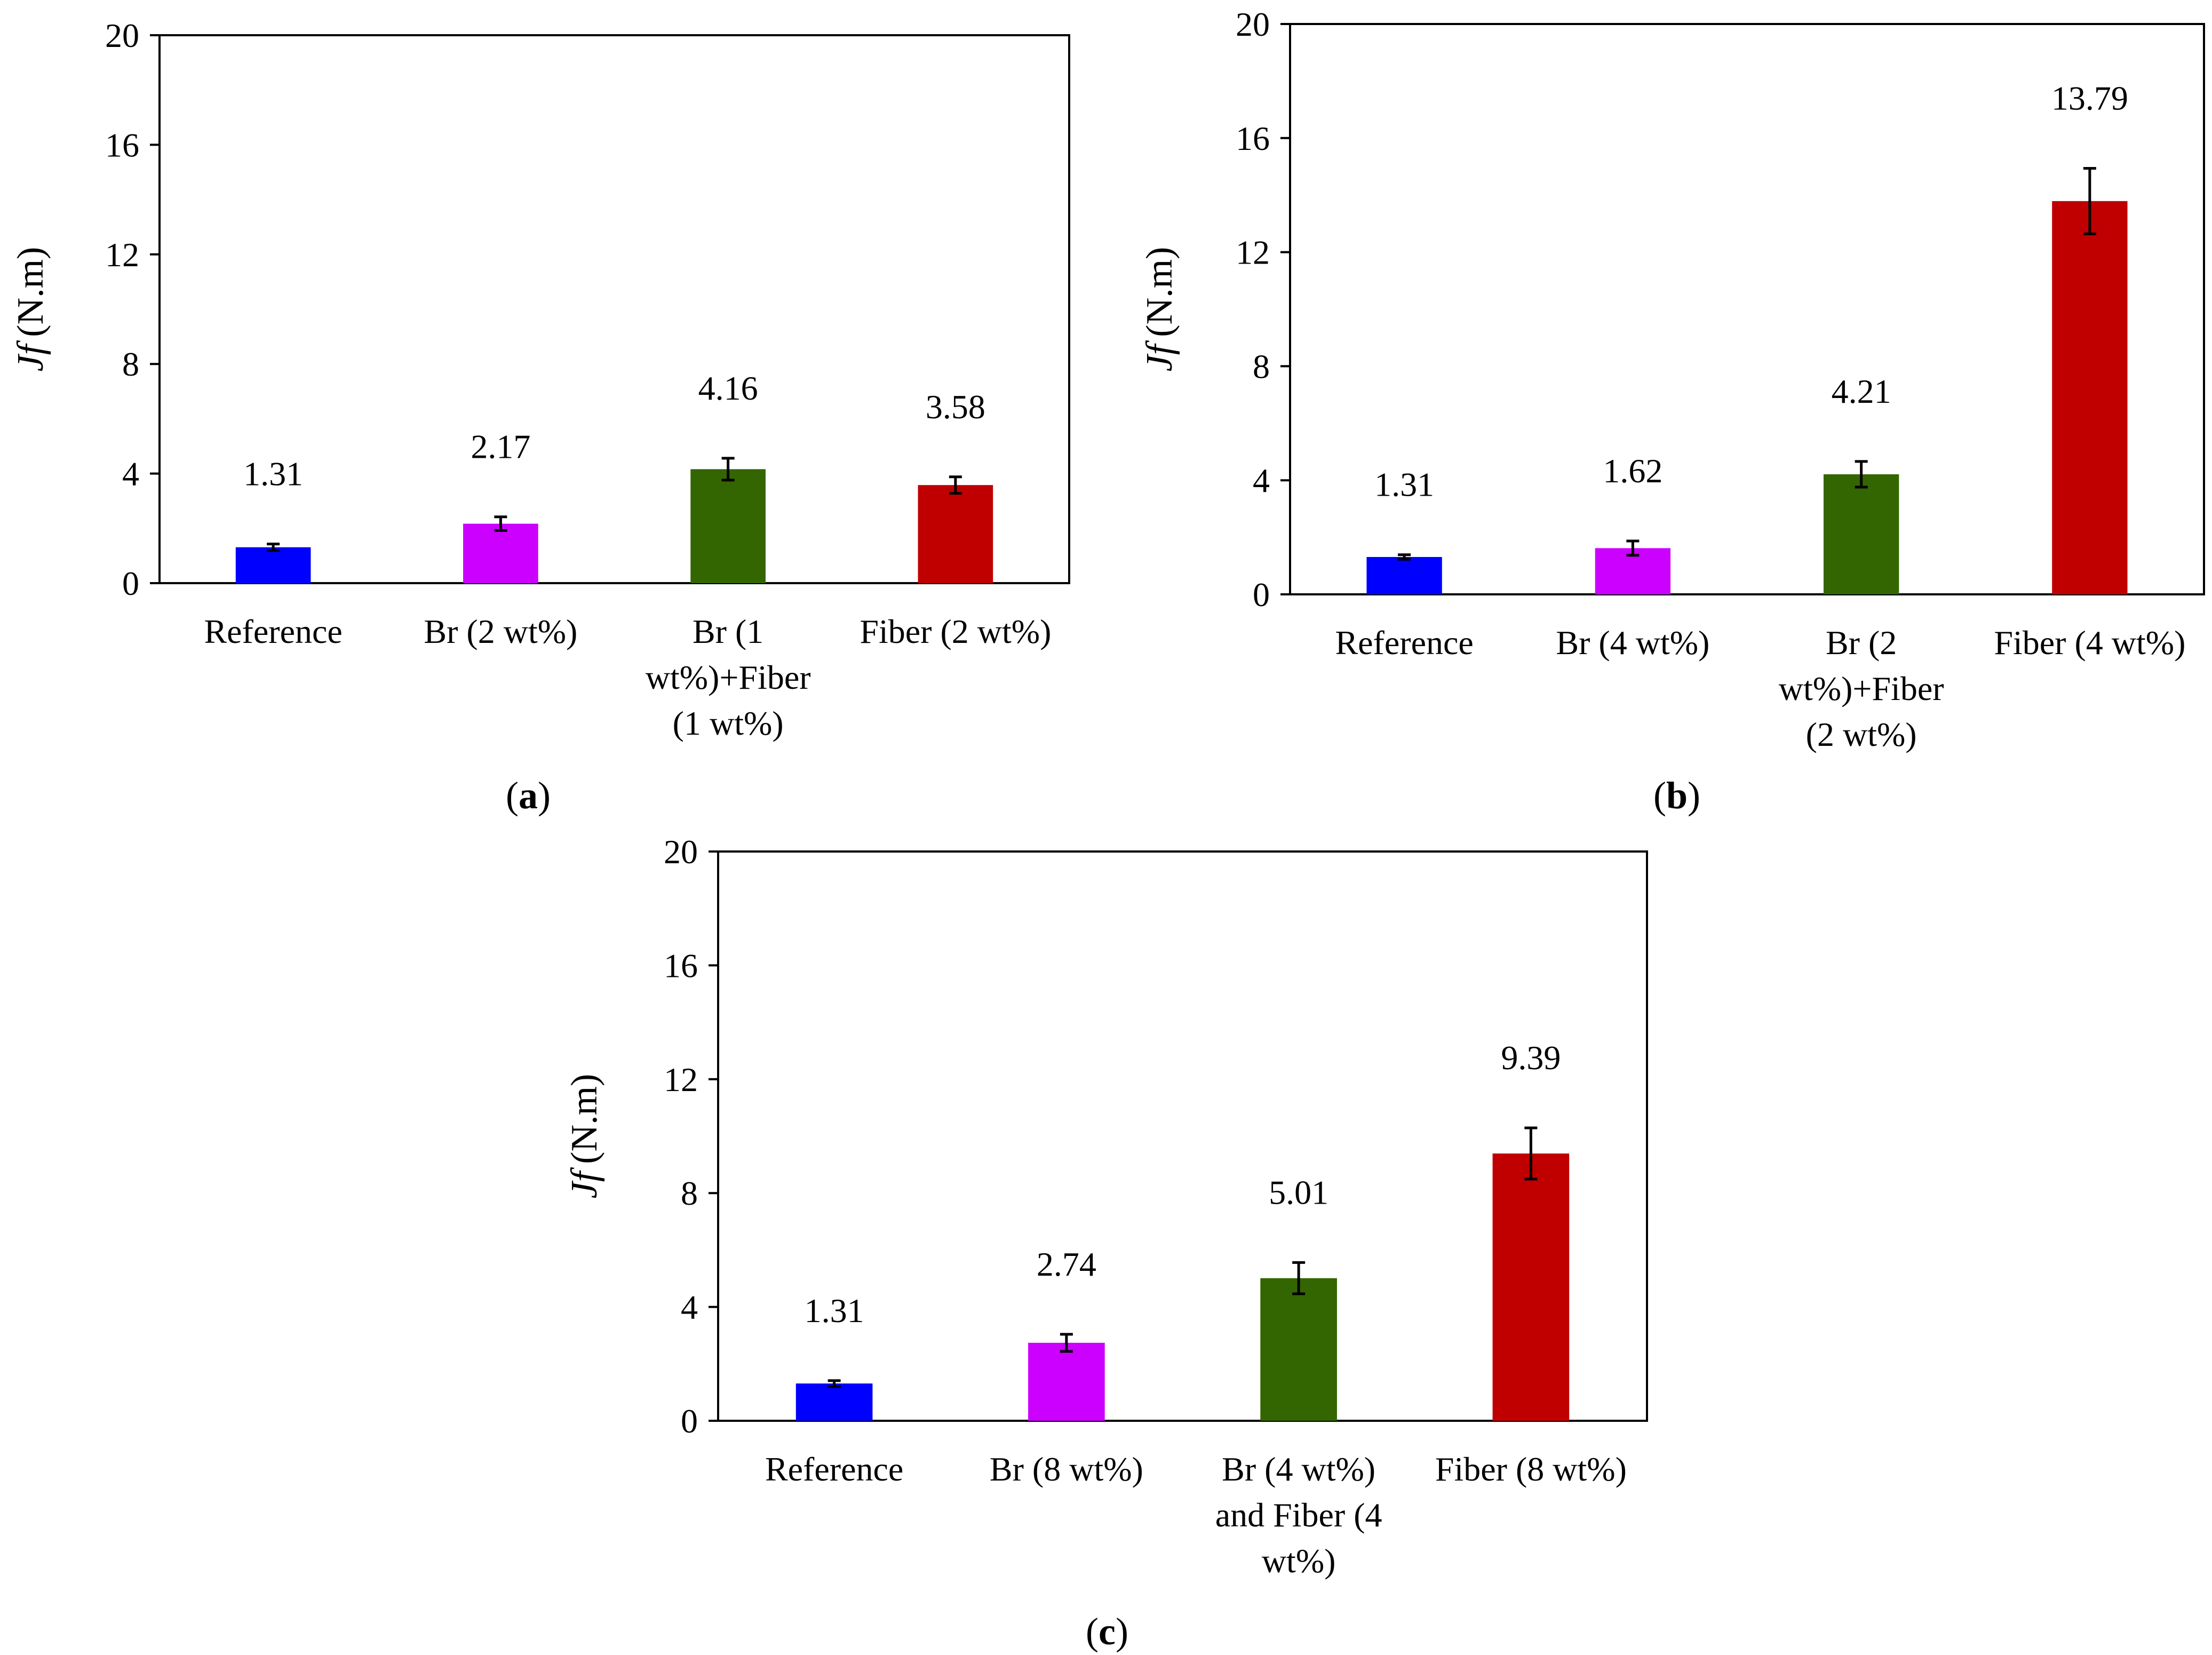 The width and height of the screenshot is (2212, 1655). I want to click on category-label: Fiber (4 wt%), so click(2089, 643).